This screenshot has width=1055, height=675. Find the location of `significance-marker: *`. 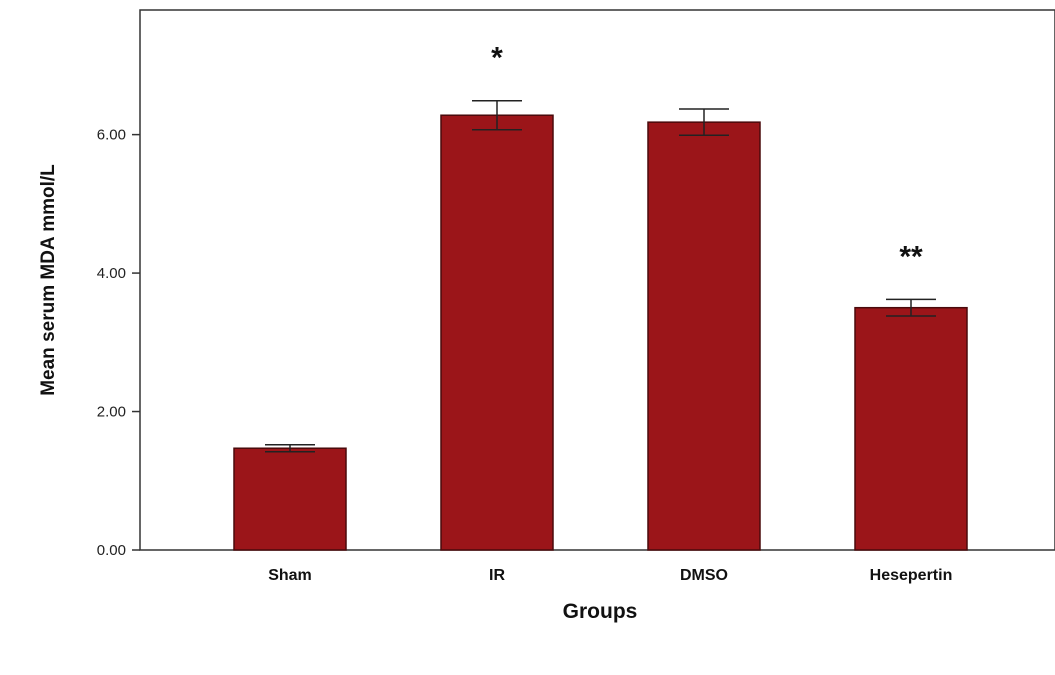

significance-marker: * is located at coordinates (497, 58).